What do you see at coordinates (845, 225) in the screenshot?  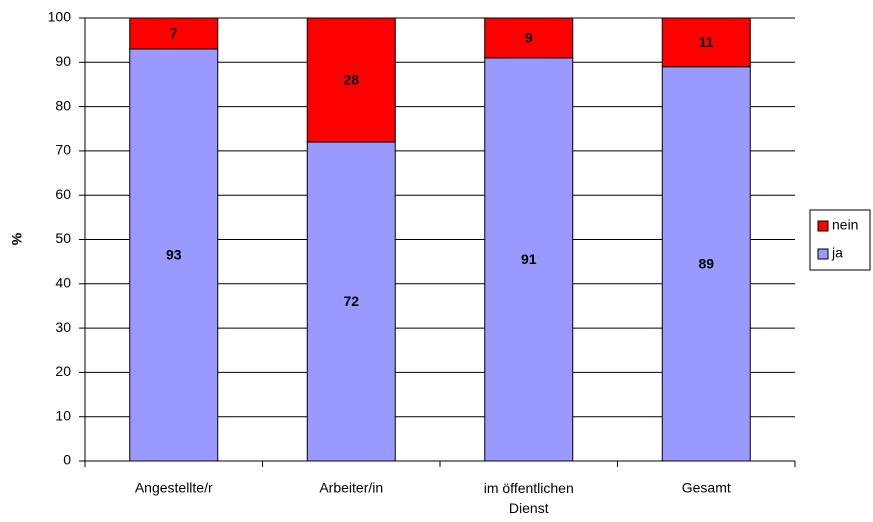 I see `legend-label: nein` at bounding box center [845, 225].